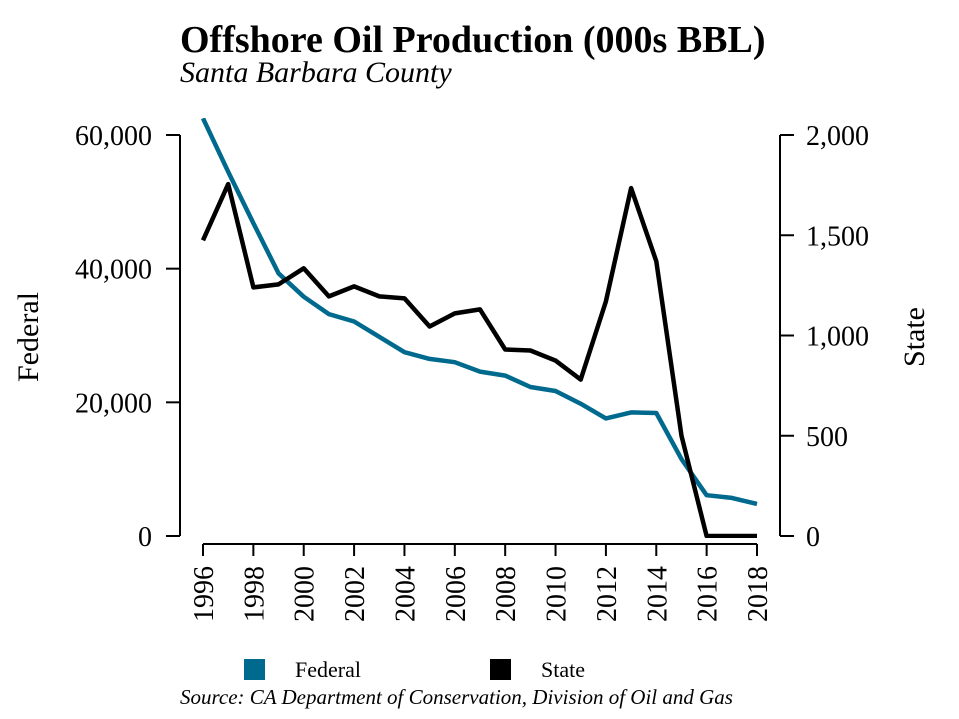  Describe the element at coordinates (500, 669) in the screenshot. I see `legend-swatch-state` at that location.